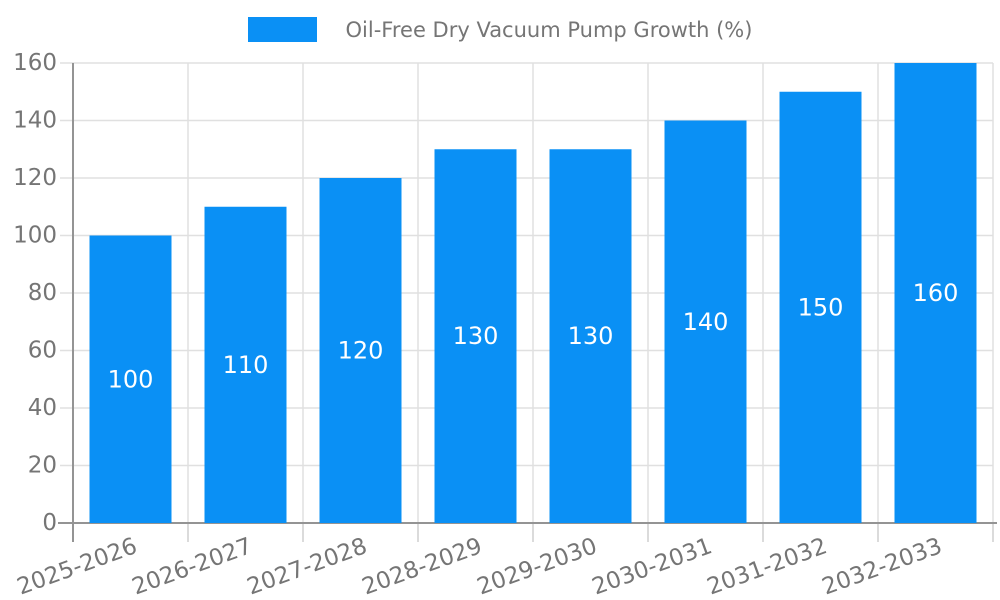  I want to click on x-tick-label: 2025-2026, so click(77, 566).